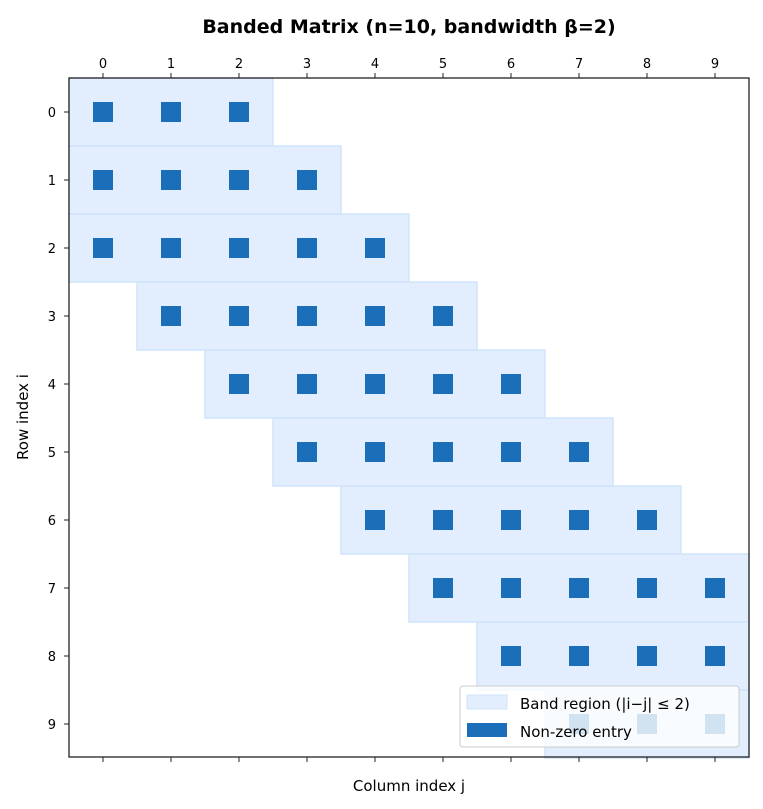  I want to click on y-tick-label: 5, so click(52, 453).